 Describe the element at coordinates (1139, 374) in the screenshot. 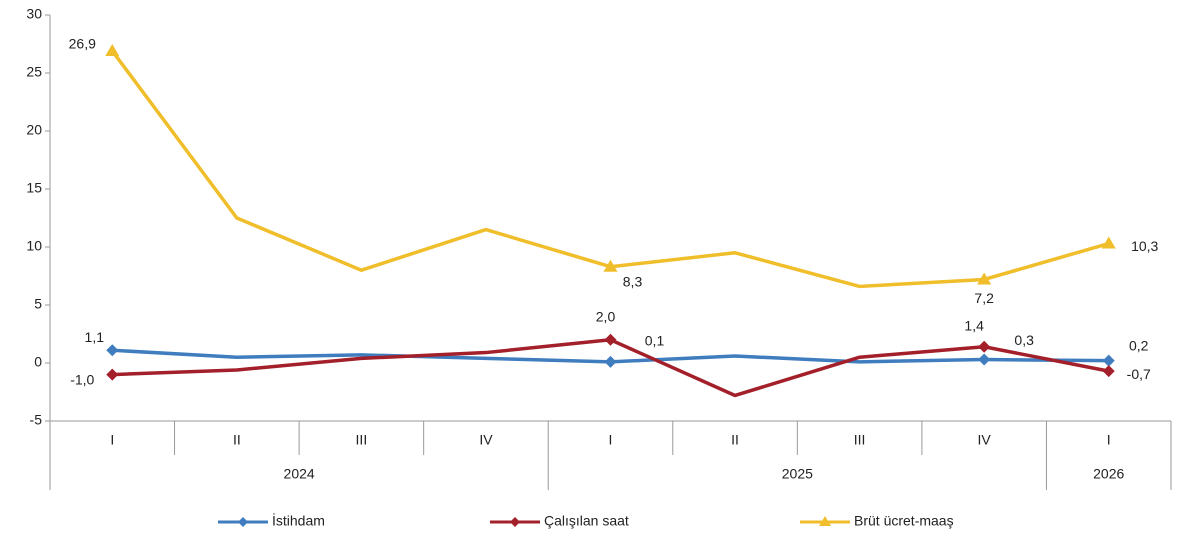

I see `data-label: -0,7` at that location.